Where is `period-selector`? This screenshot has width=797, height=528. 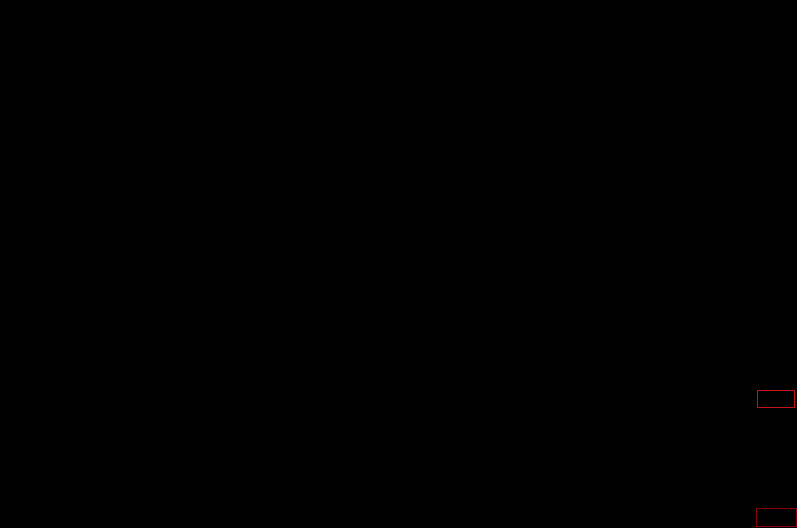 period-selector is located at coordinates (776, 517).